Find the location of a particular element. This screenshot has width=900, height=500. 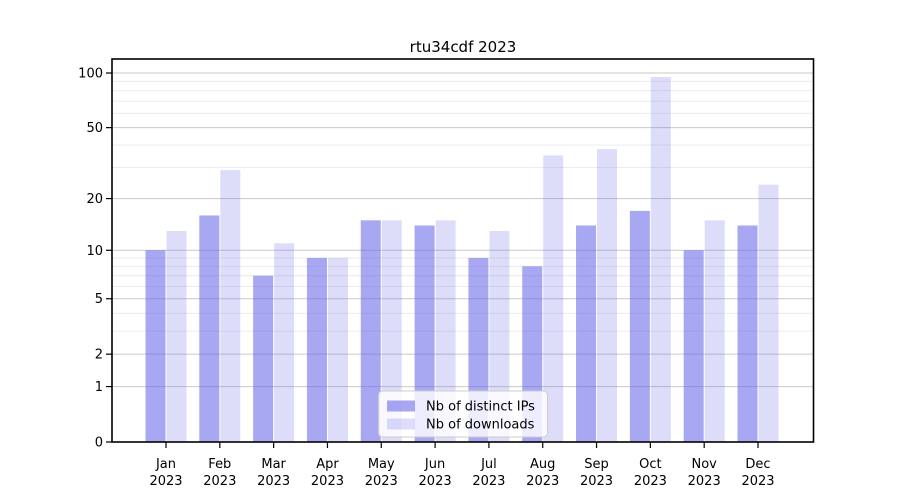

y-tick-label-0: 0 is located at coordinates (99, 443).